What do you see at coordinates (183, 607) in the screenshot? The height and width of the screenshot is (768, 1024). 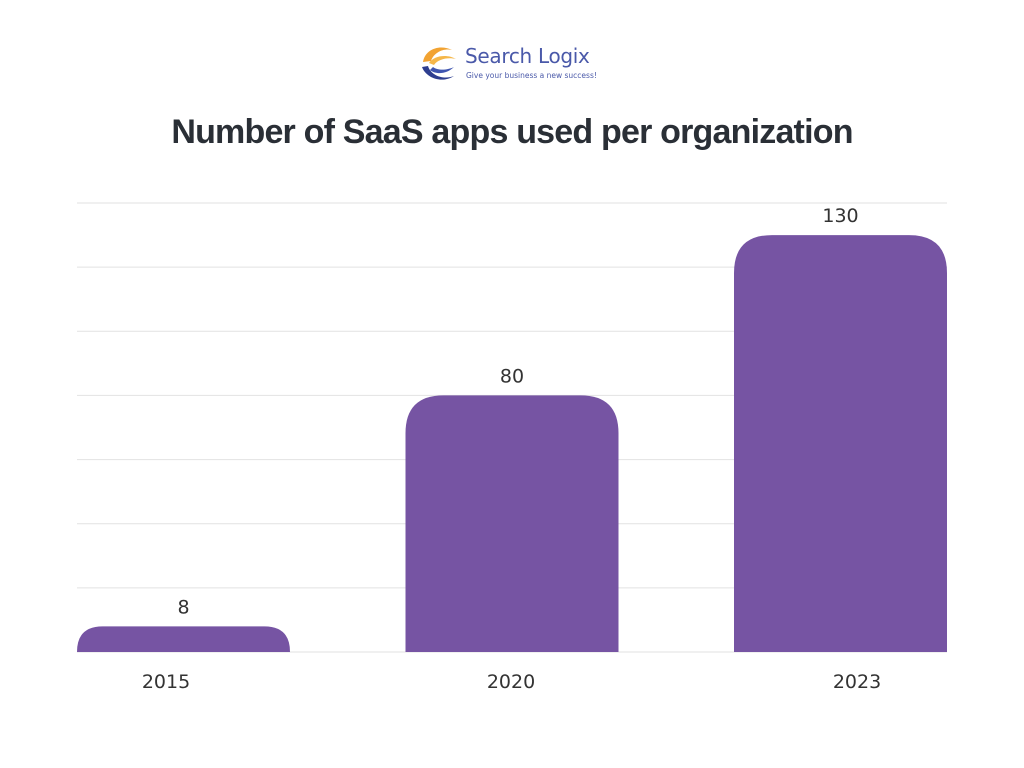 I see `data-label-2015: 8` at bounding box center [183, 607].